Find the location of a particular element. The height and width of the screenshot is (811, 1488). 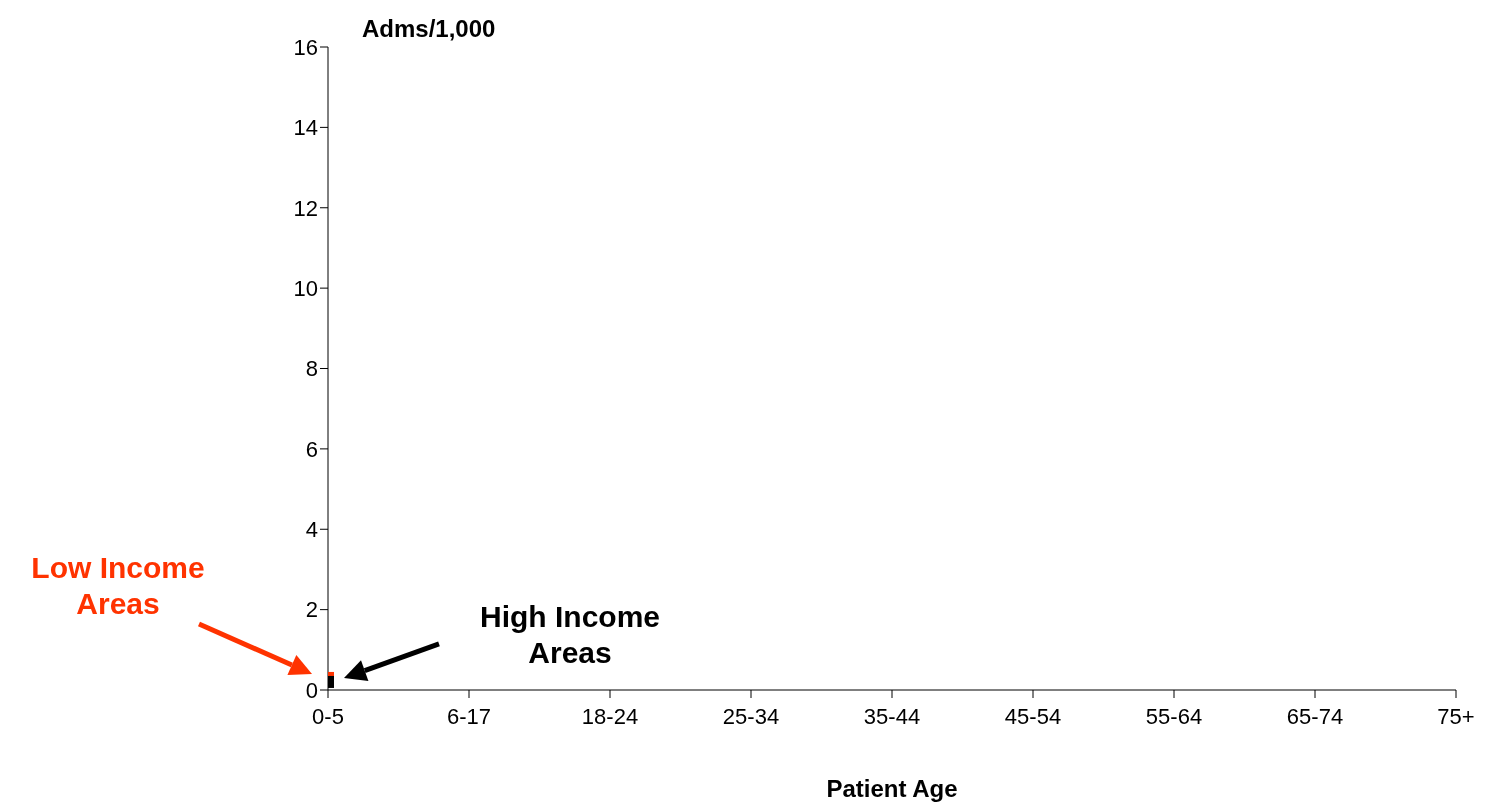

x-tick-label: 35-44 is located at coordinates (892, 716).